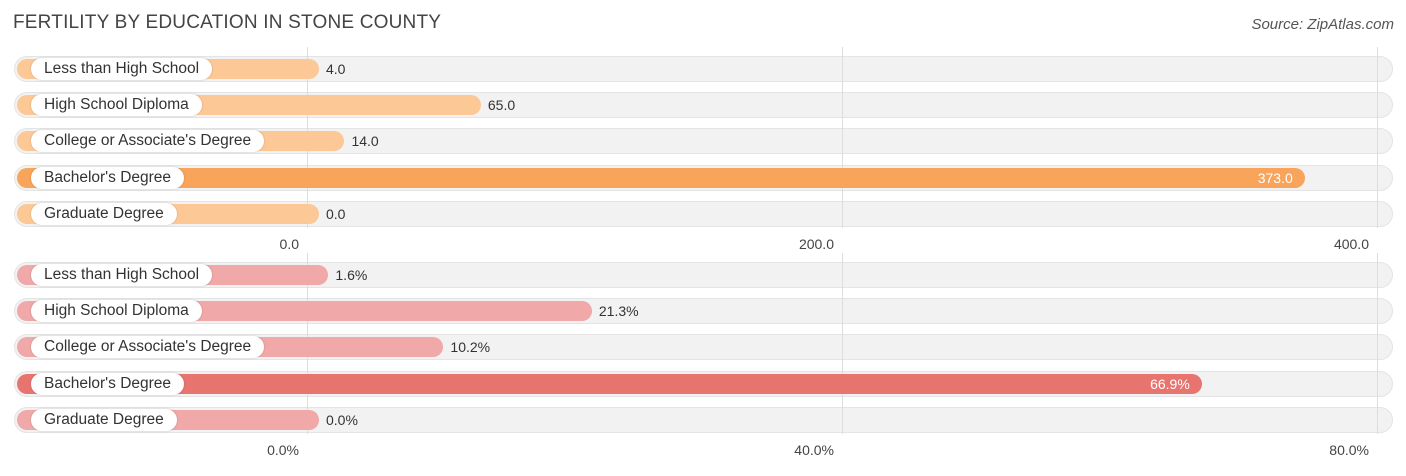  Describe the element at coordinates (289, 243) in the screenshot. I see `axis-tick-label: 0.0` at that location.